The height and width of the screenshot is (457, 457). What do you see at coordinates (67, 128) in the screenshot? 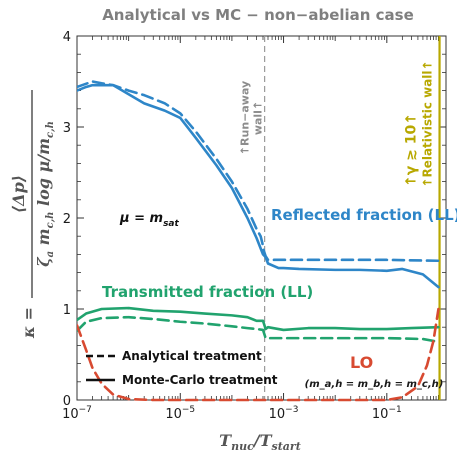
I see `y-tick-label: 3` at bounding box center [67, 128].